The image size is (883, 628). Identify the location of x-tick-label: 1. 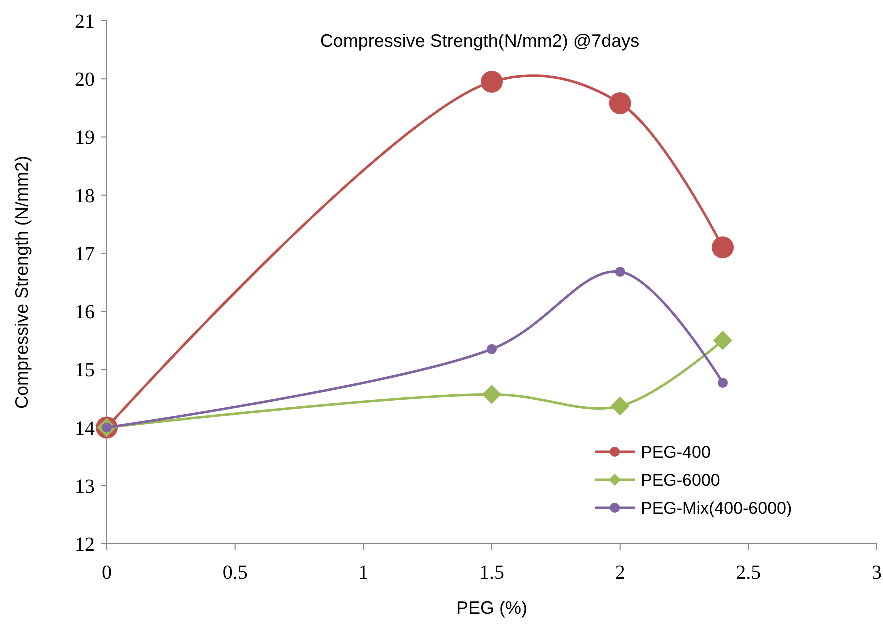
(363, 573).